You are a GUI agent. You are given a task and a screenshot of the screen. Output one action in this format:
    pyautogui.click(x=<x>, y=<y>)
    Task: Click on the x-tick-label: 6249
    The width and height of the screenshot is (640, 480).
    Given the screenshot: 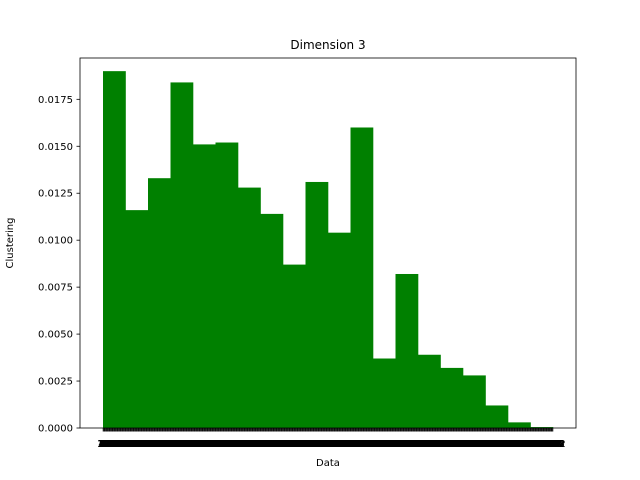 What is the action you would take?
    pyautogui.click(x=384, y=444)
    